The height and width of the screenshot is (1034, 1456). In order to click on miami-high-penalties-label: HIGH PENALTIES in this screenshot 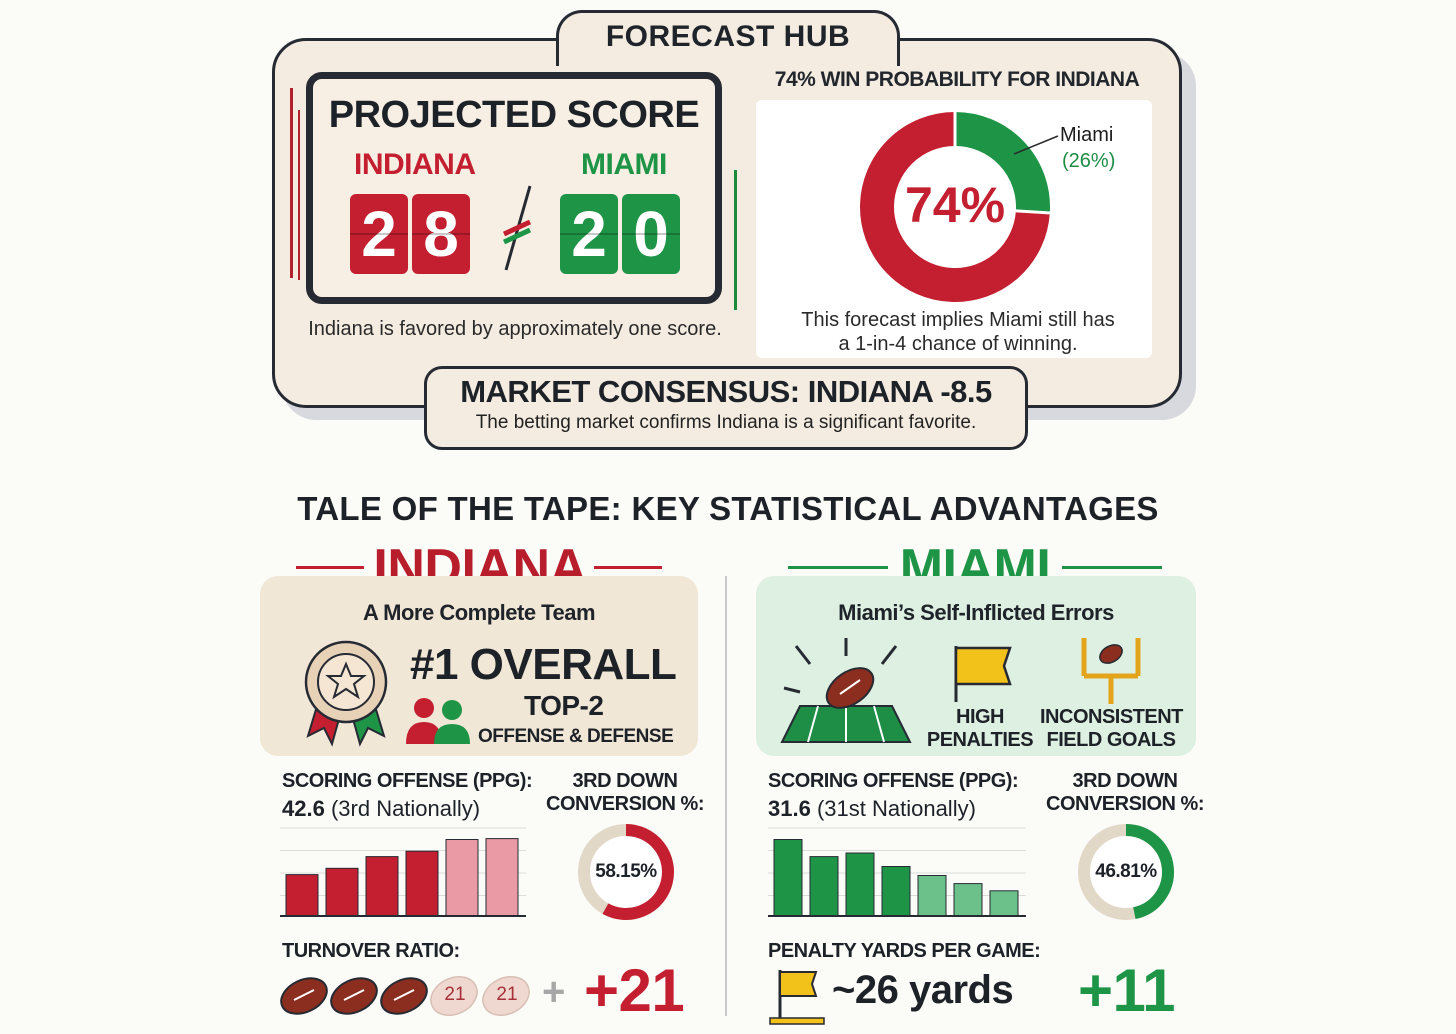, I will do `click(980, 729)`.